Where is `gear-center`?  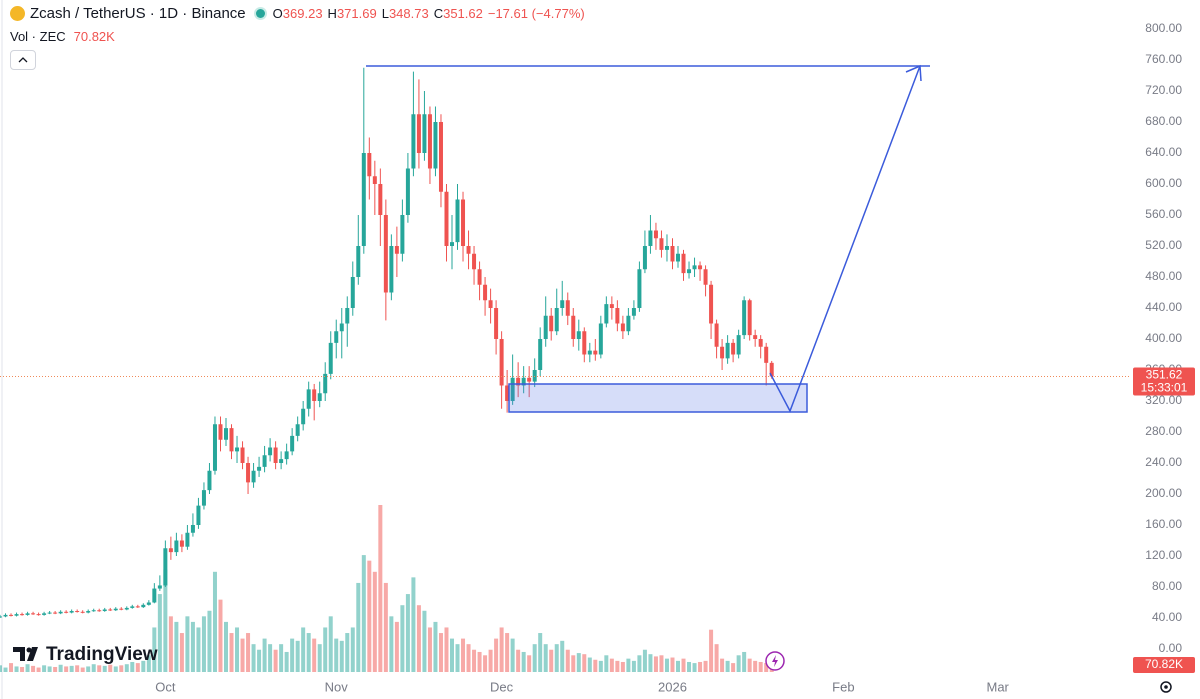 gear-center is located at coordinates (1166, 687).